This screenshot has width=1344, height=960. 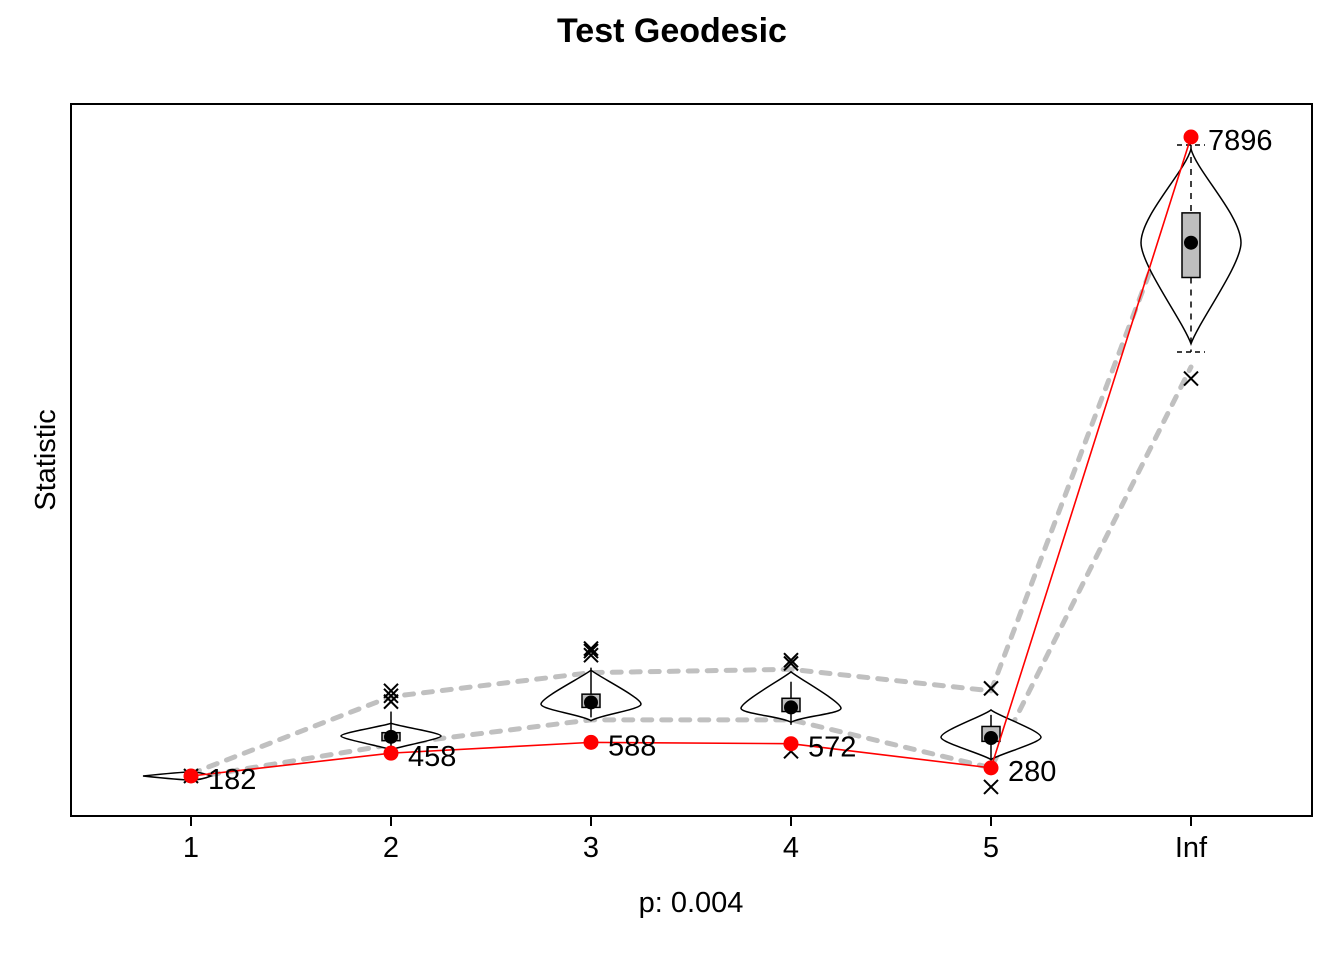 What do you see at coordinates (1240, 141) in the screenshot?
I see `observed-label: 7896` at bounding box center [1240, 141].